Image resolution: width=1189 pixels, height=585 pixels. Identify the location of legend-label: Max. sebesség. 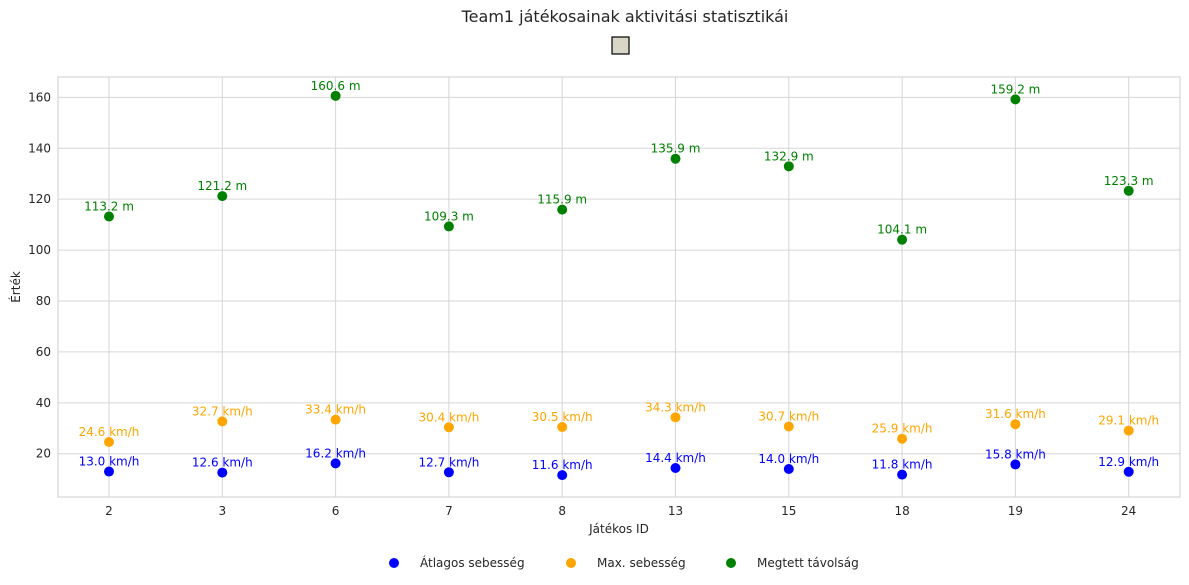
(641, 563).